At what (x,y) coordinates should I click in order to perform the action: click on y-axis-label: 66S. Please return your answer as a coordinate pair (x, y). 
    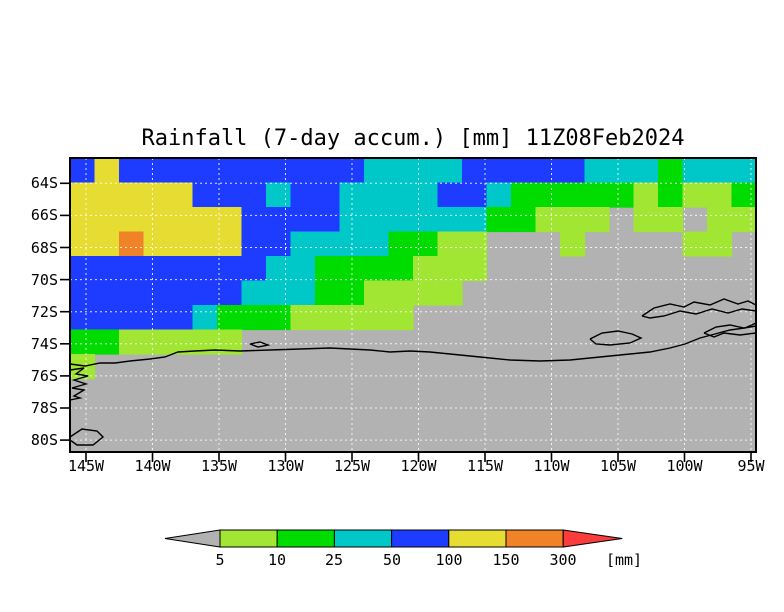
    Looking at the image, I should click on (44, 215).